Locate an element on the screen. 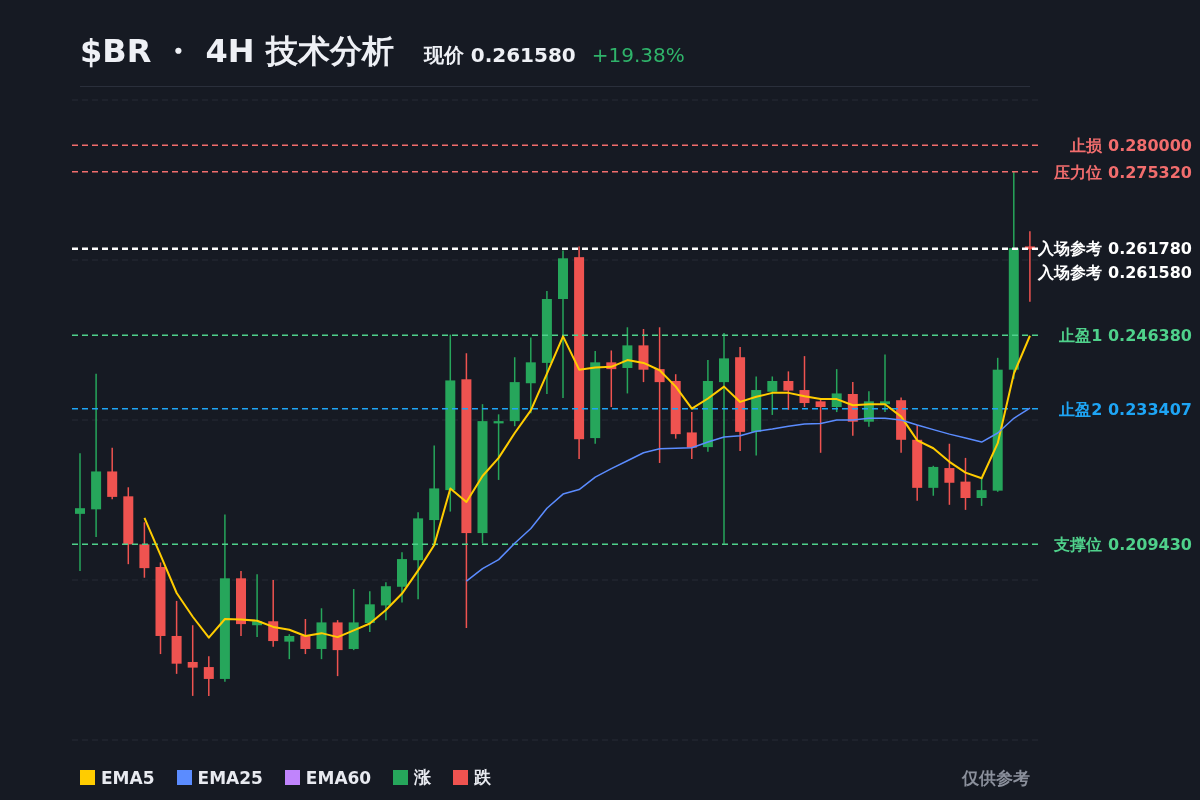  legend-label: 跌 is located at coordinates (483, 777).